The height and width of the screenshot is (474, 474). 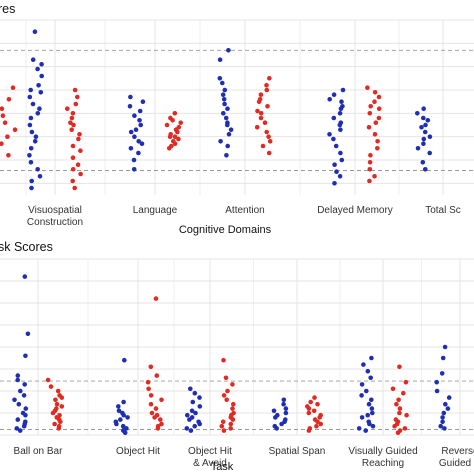 I want to click on x-tick-label: Visually Guided Reaching, so click(x=382, y=457).